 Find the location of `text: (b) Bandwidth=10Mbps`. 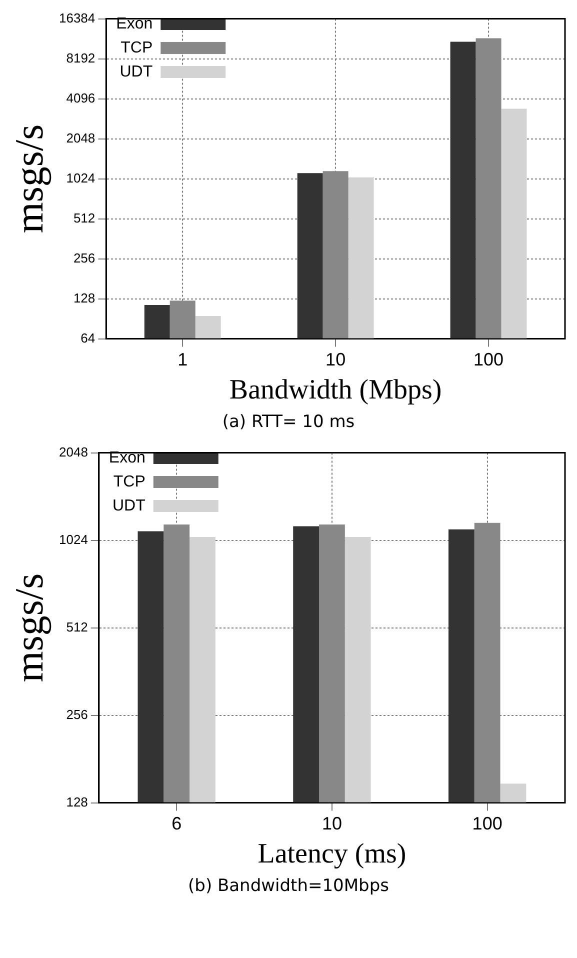

text: (b) Bandwidth=10Mbps is located at coordinates (288, 886).